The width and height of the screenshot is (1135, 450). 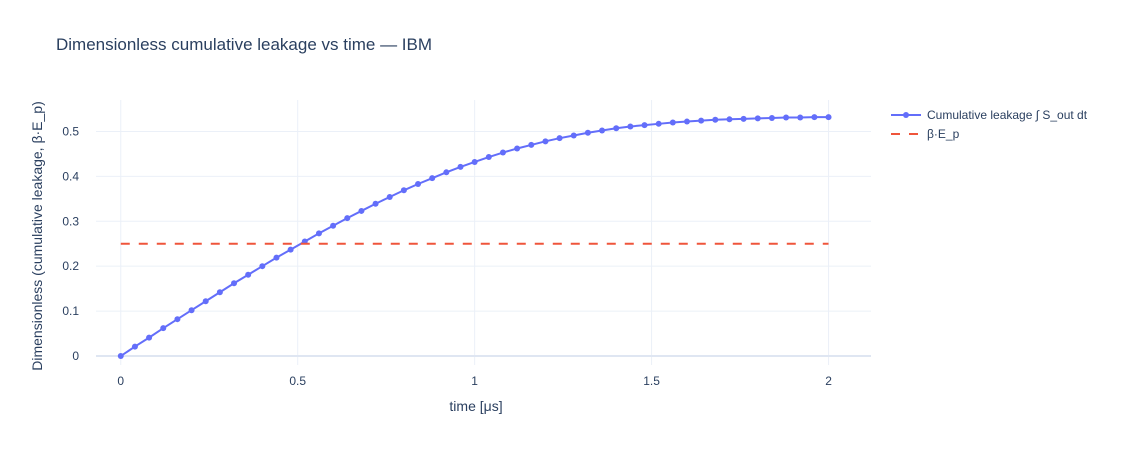 I want to click on legend-item: β·E_p, so click(x=925, y=134).